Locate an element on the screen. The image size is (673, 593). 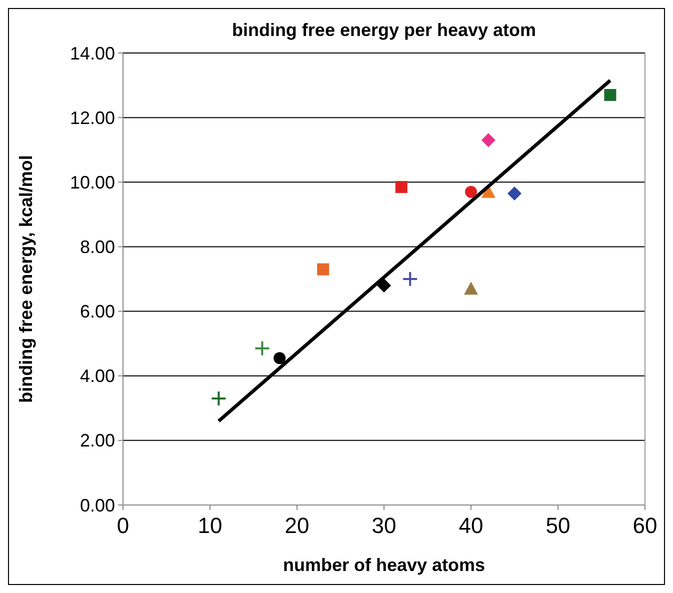
y-tick-label: 2.00 is located at coordinates (97, 440).